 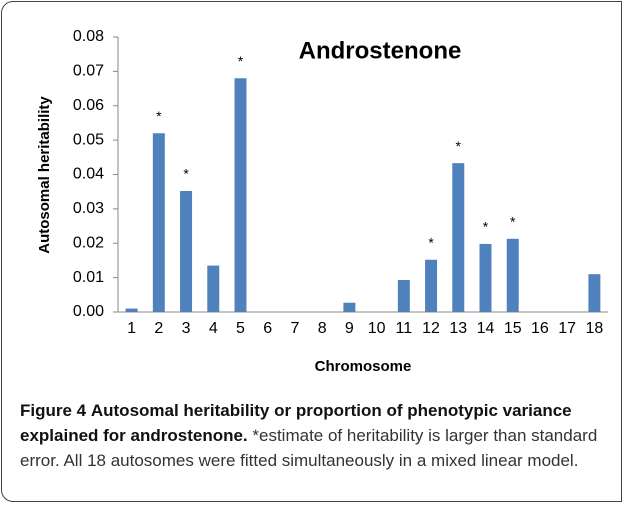 What do you see at coordinates (567, 328) in the screenshot?
I see `x-tick-label: 17` at bounding box center [567, 328].